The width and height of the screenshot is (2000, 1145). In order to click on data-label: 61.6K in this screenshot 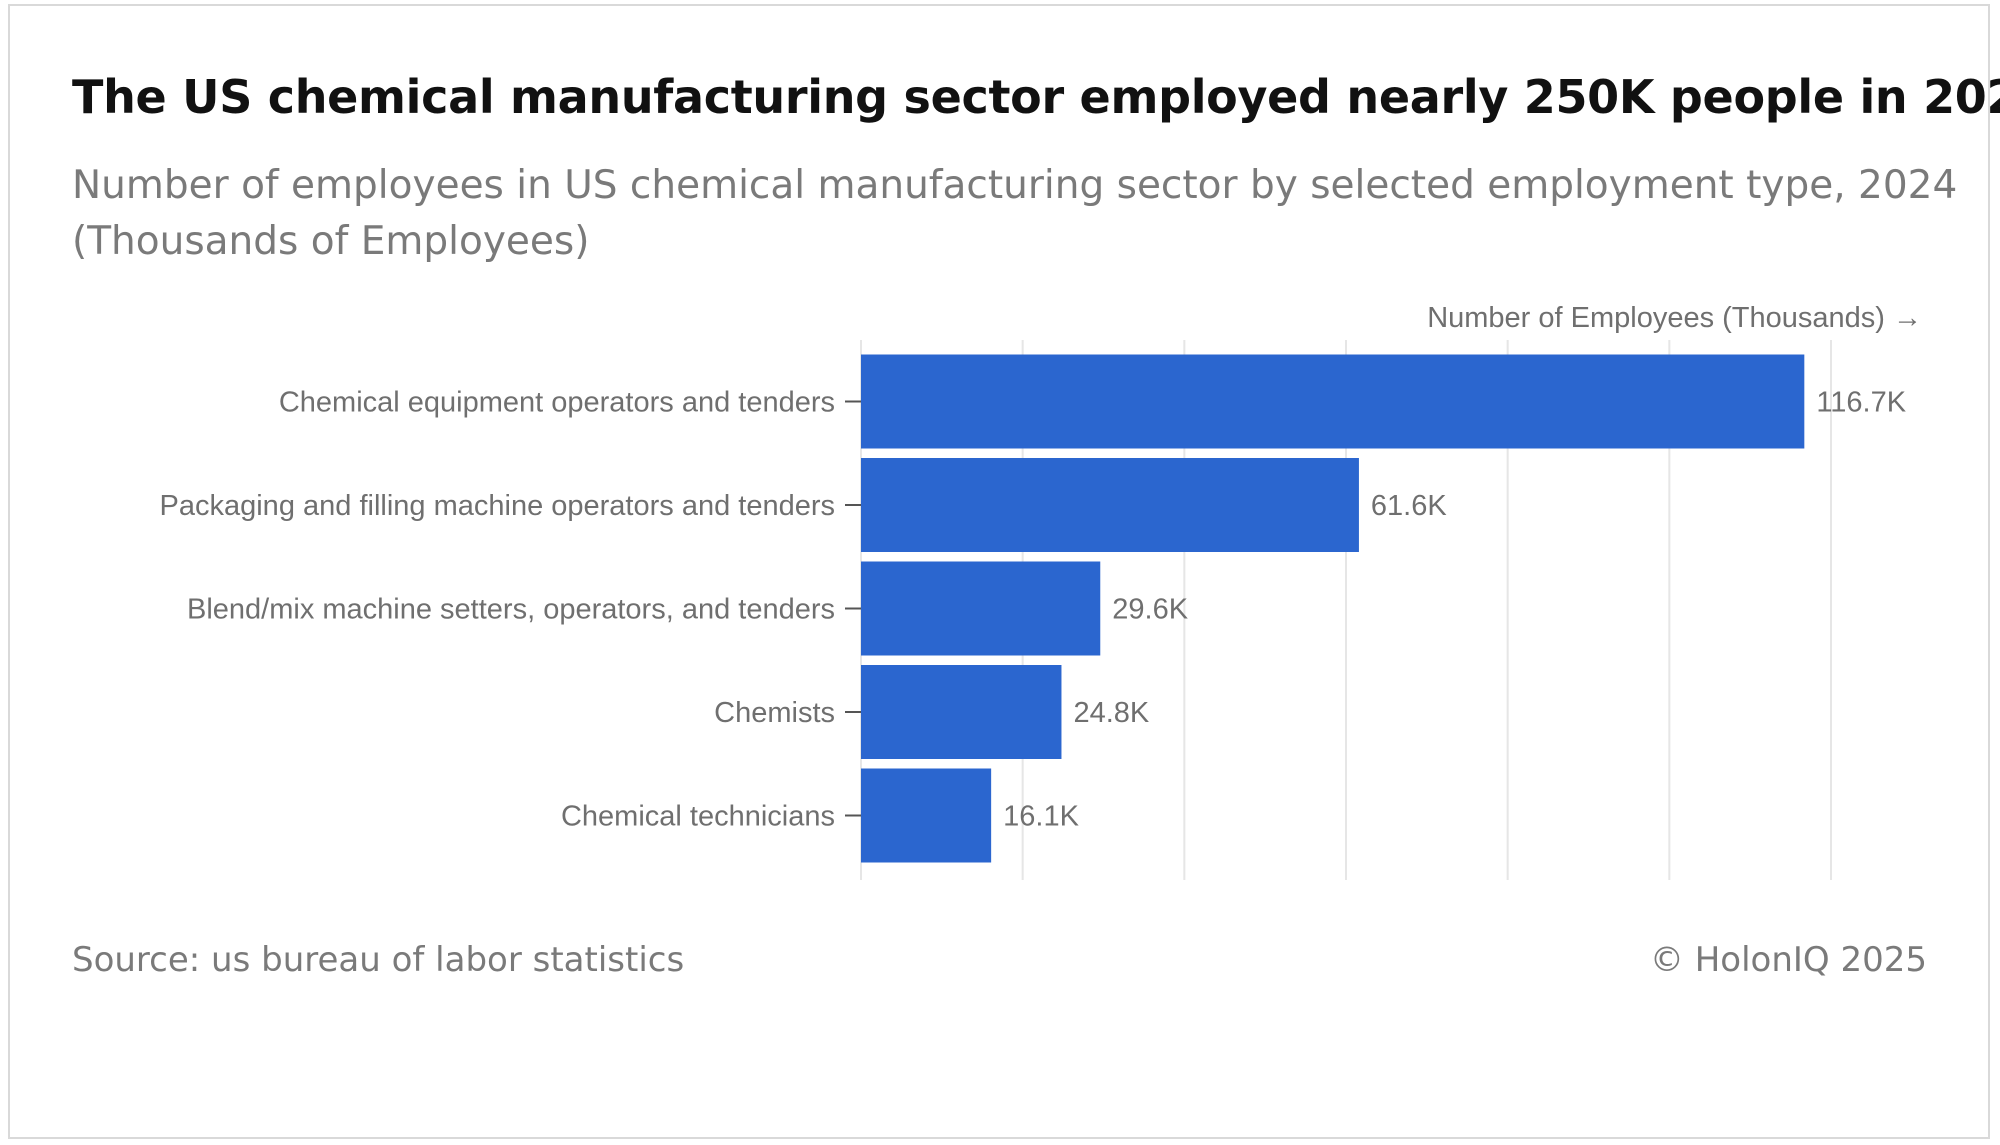, I will do `click(1409, 506)`.